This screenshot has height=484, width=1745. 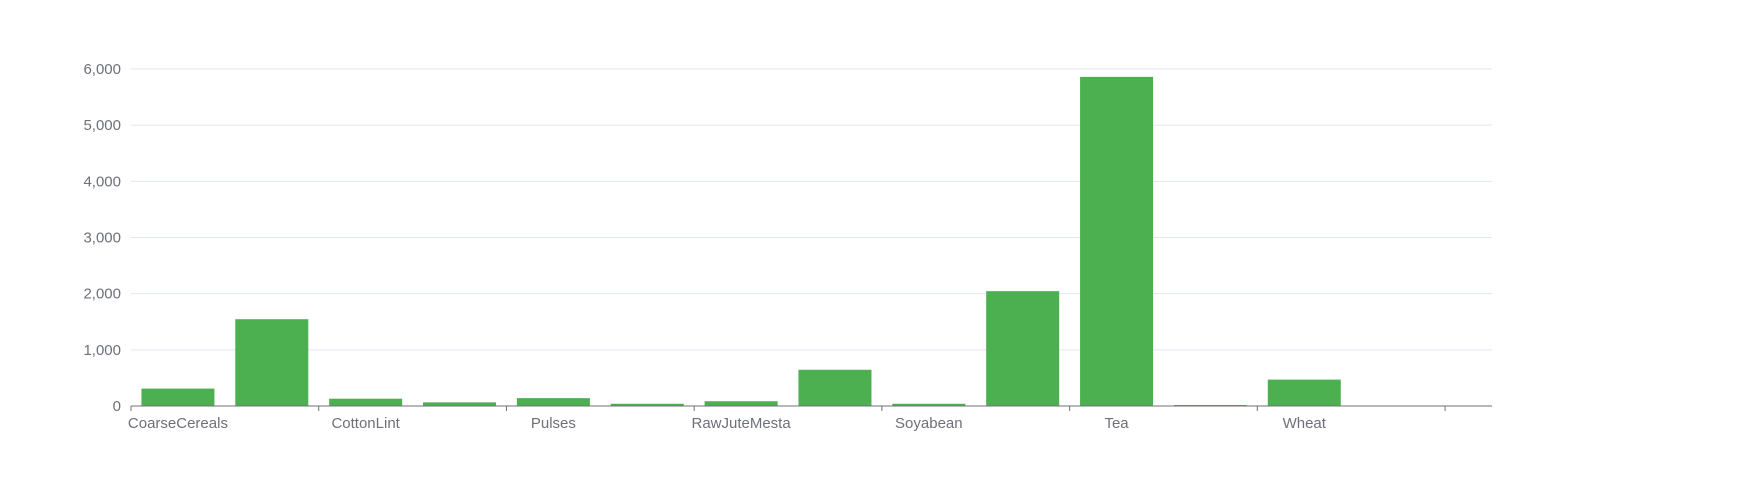 I want to click on y-tick-label: 6,000, so click(x=102, y=69).